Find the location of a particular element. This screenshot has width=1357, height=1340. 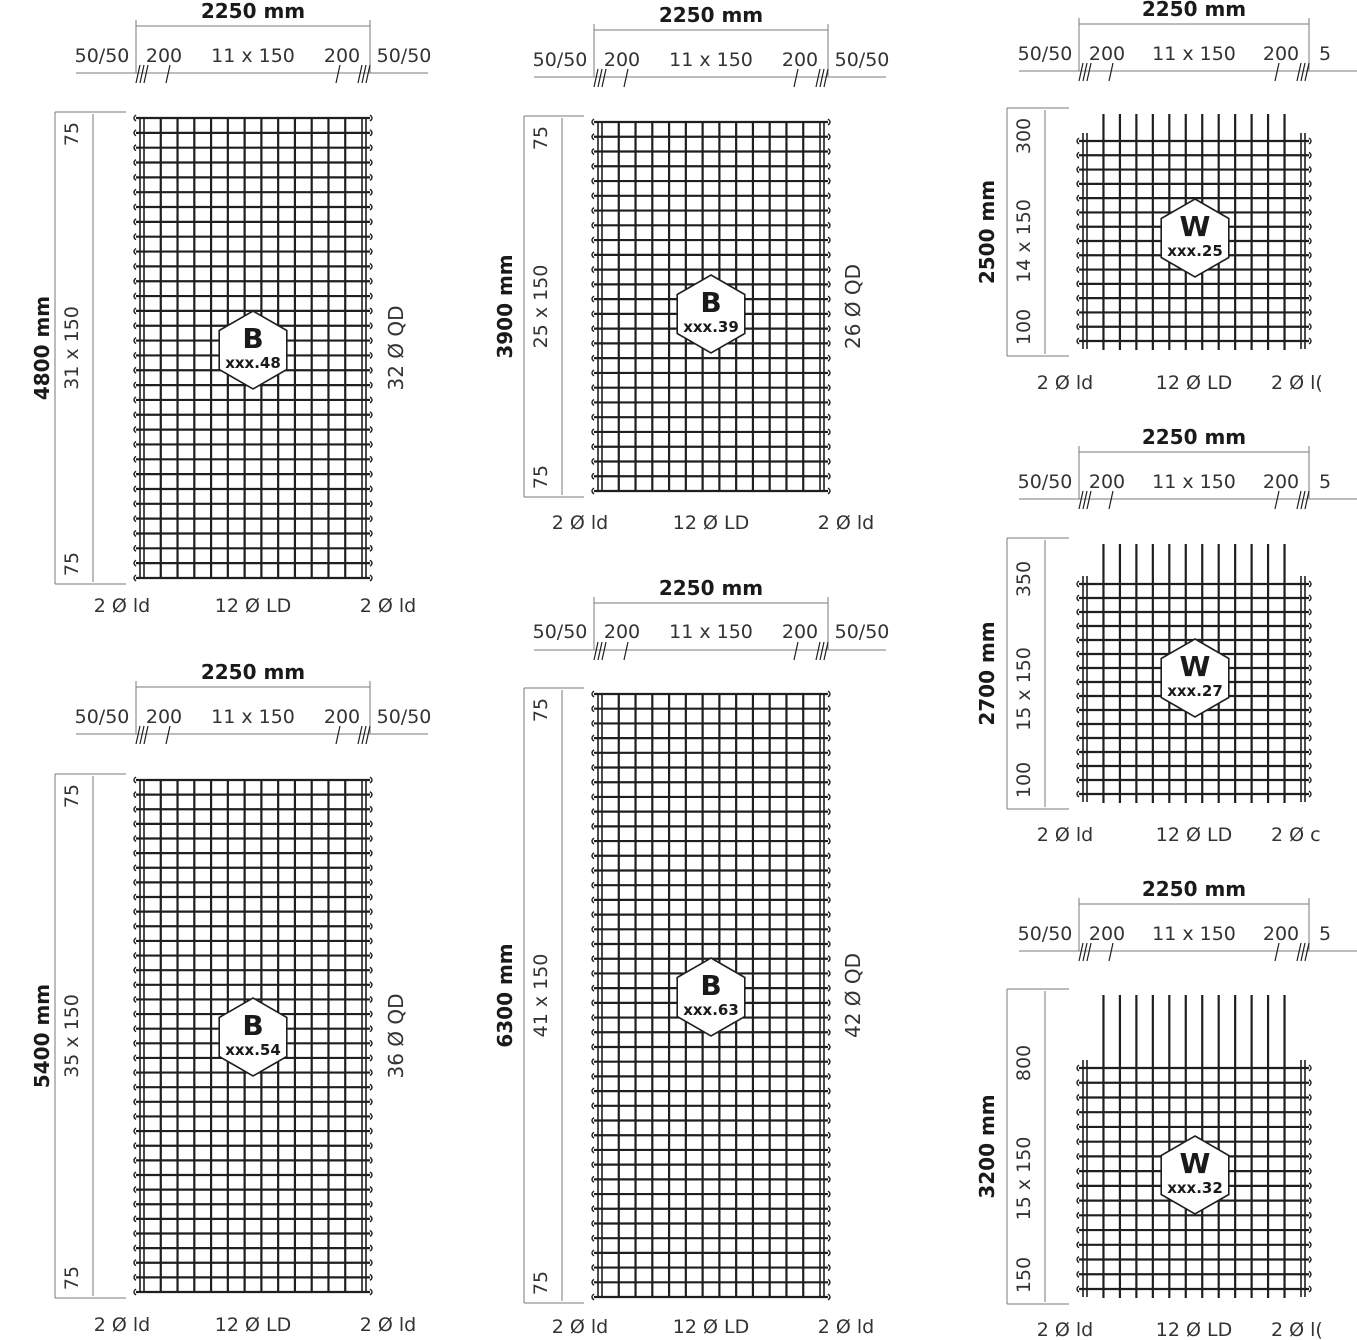

badge-letter: B is located at coordinates (710, 985).